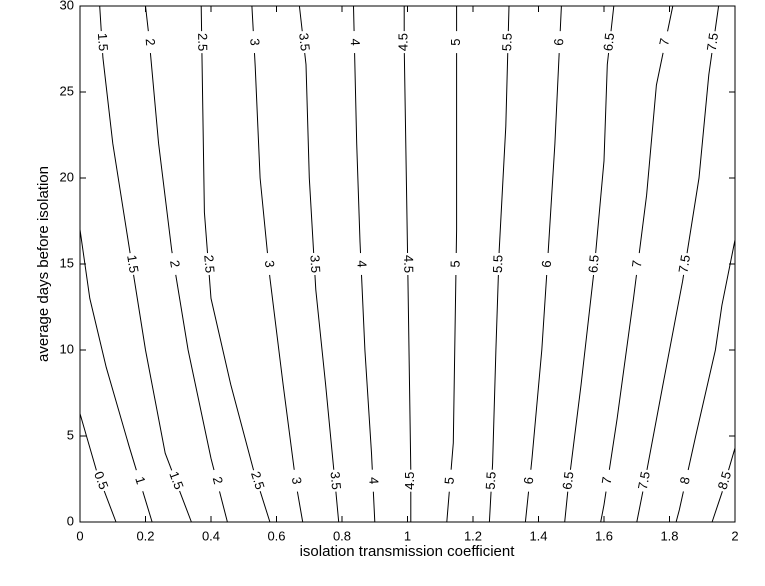 The image size is (765, 586). Describe the element at coordinates (101, 480) in the screenshot. I see `contour-label: 0.5` at that location.